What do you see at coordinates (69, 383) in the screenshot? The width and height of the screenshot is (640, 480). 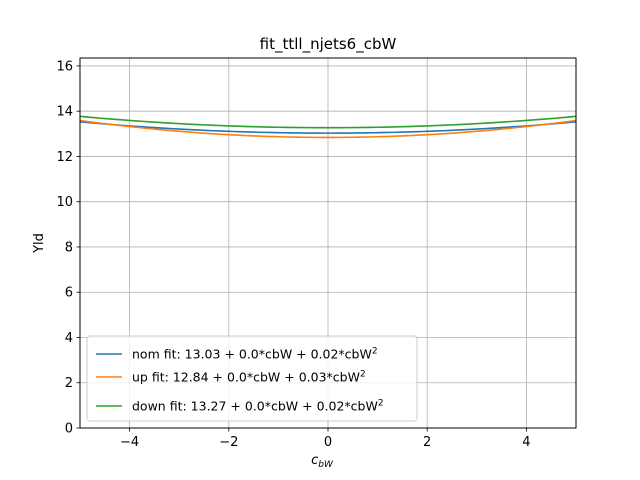 I see `y-tick-label: 2` at bounding box center [69, 383].